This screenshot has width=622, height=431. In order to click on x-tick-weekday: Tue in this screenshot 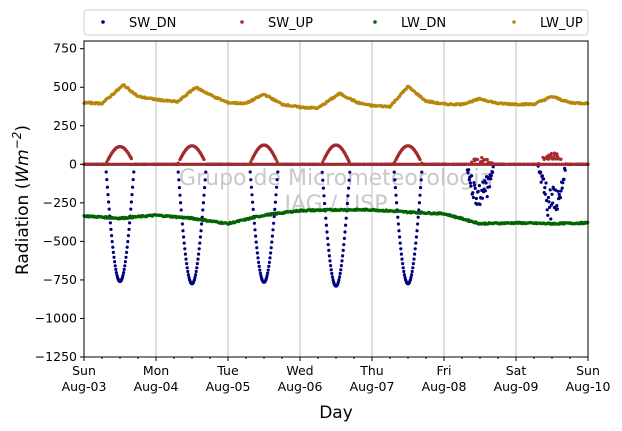, I will do `click(227, 370)`.